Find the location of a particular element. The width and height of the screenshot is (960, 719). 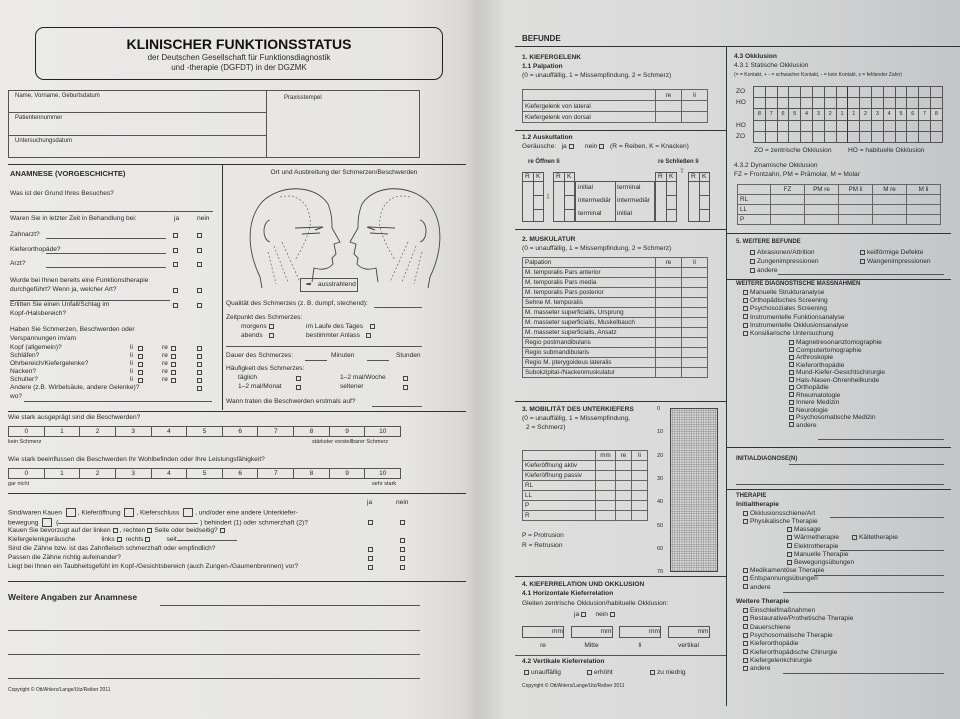

checkbox-option: andere is located at coordinates (763, 271).